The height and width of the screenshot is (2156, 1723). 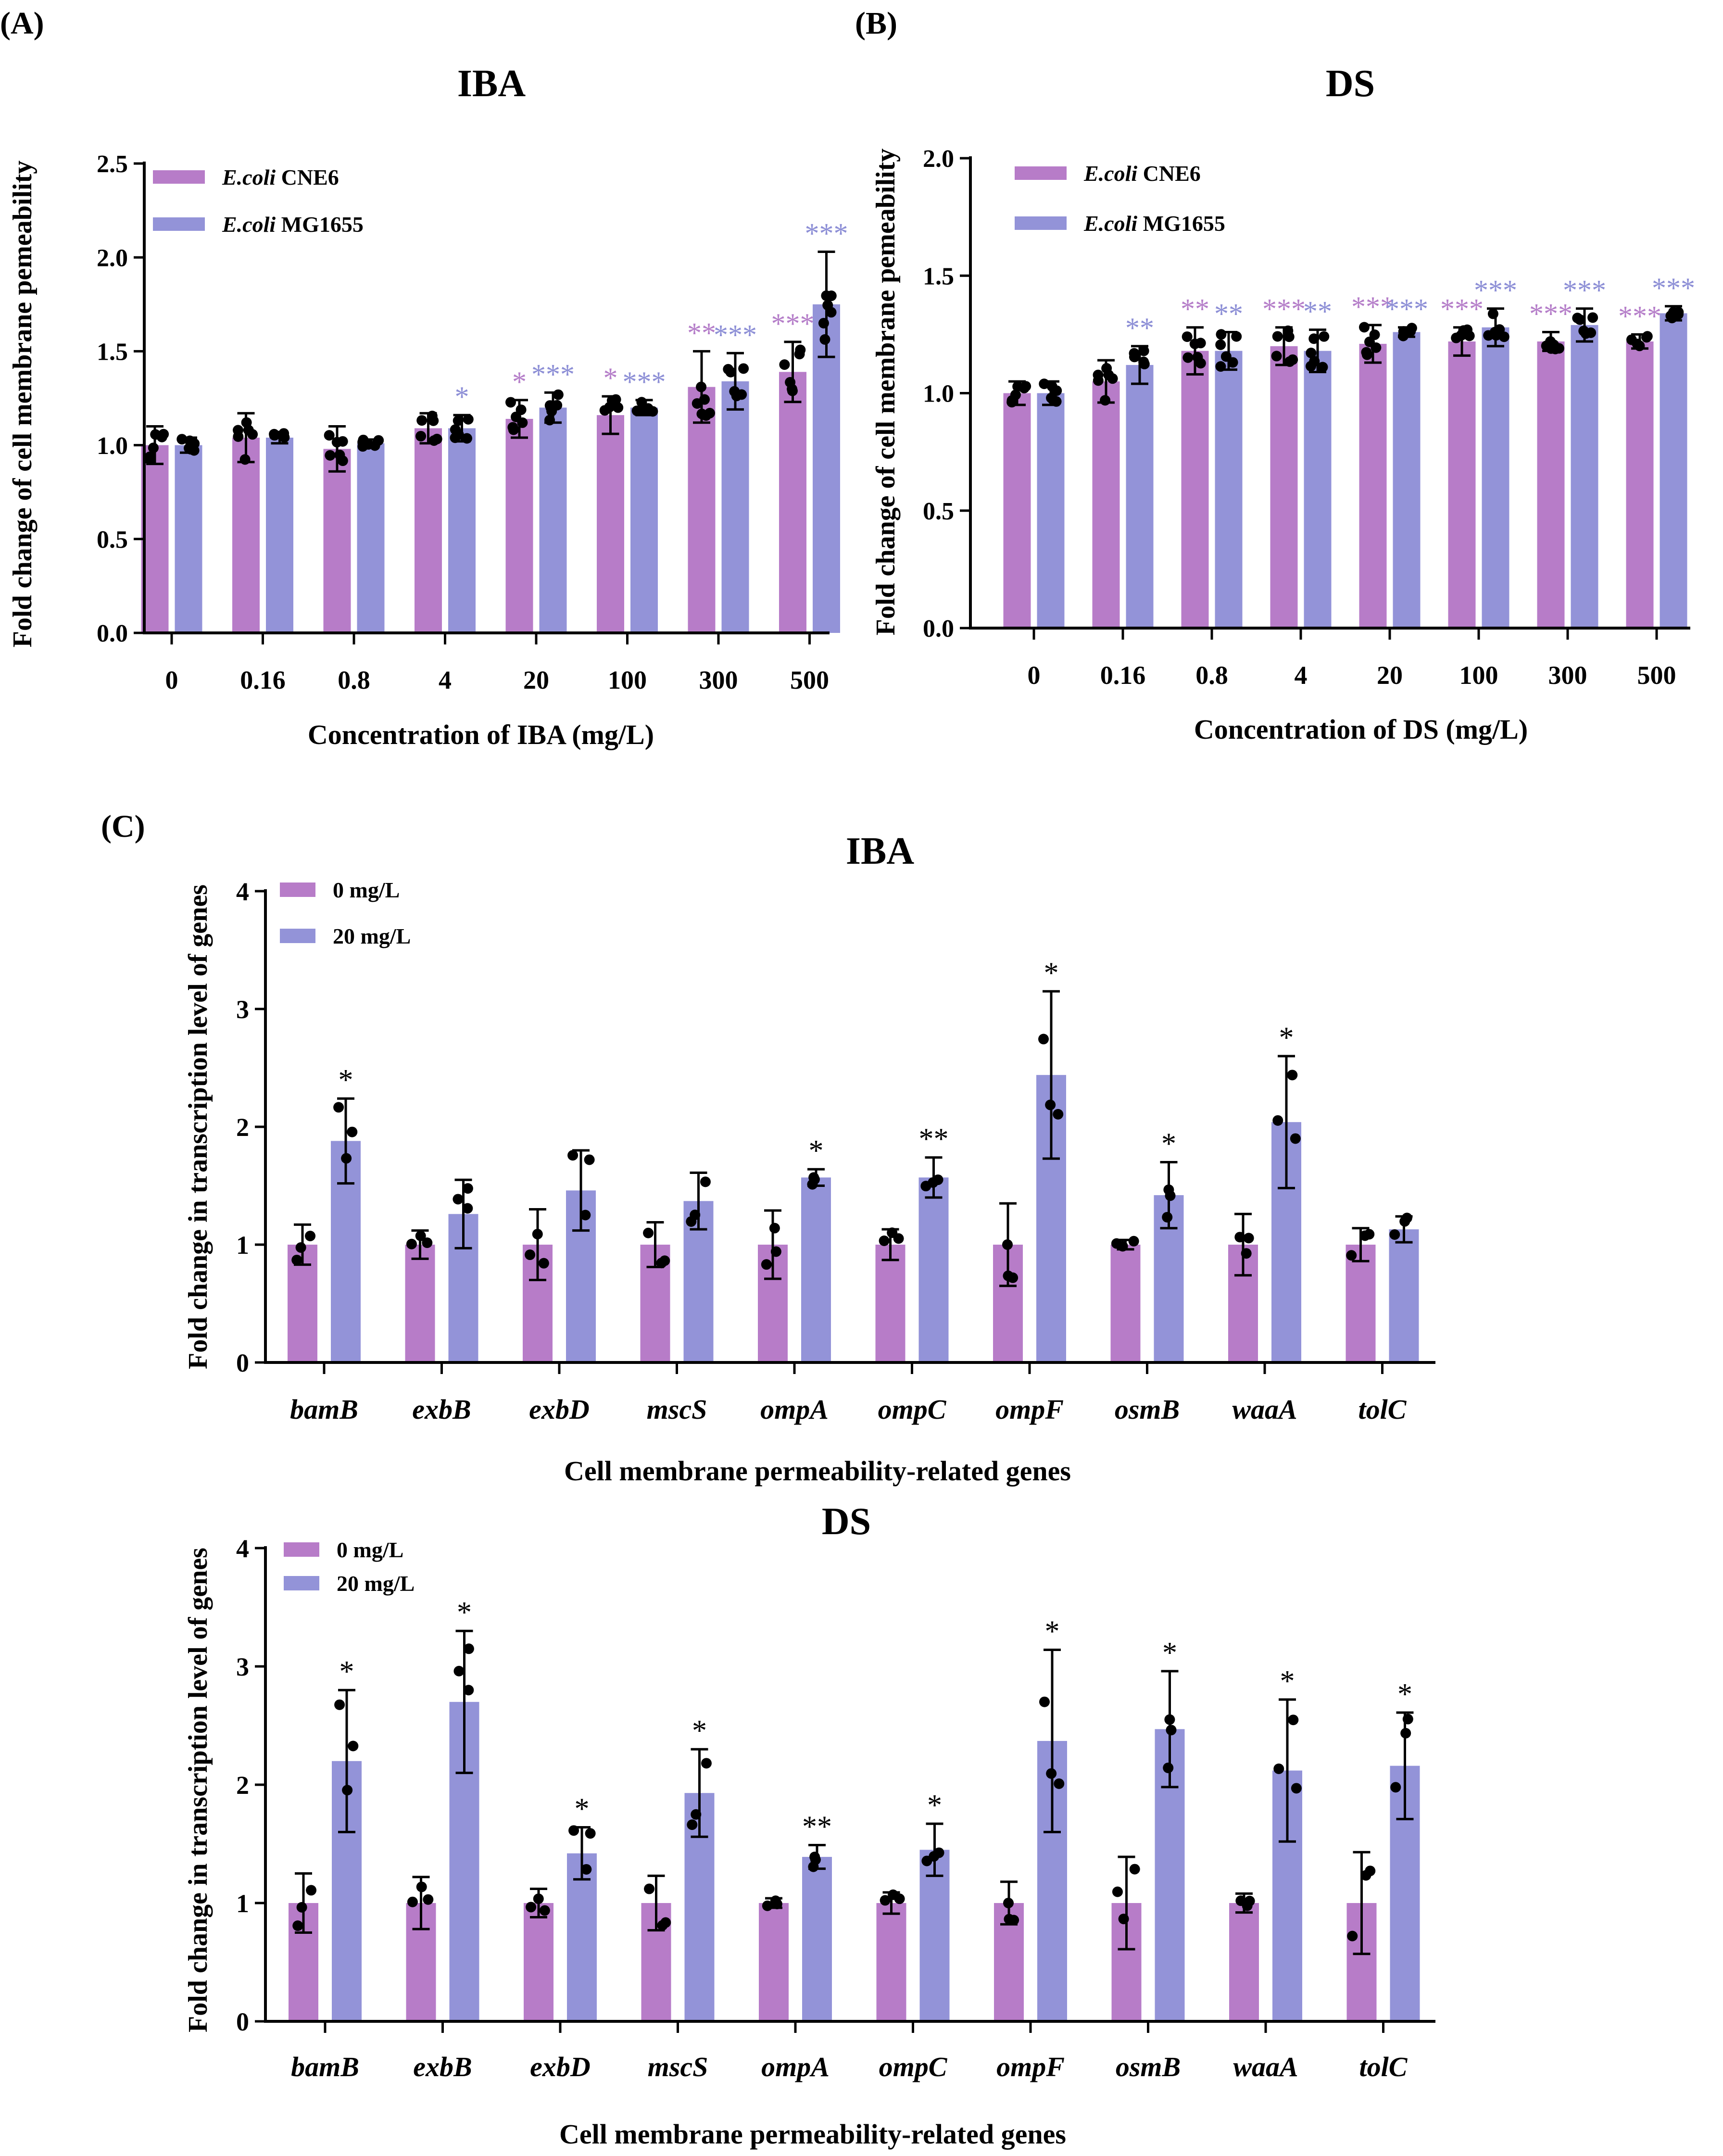 I want to click on legend-label: 20 mg/L, so click(x=372, y=936).